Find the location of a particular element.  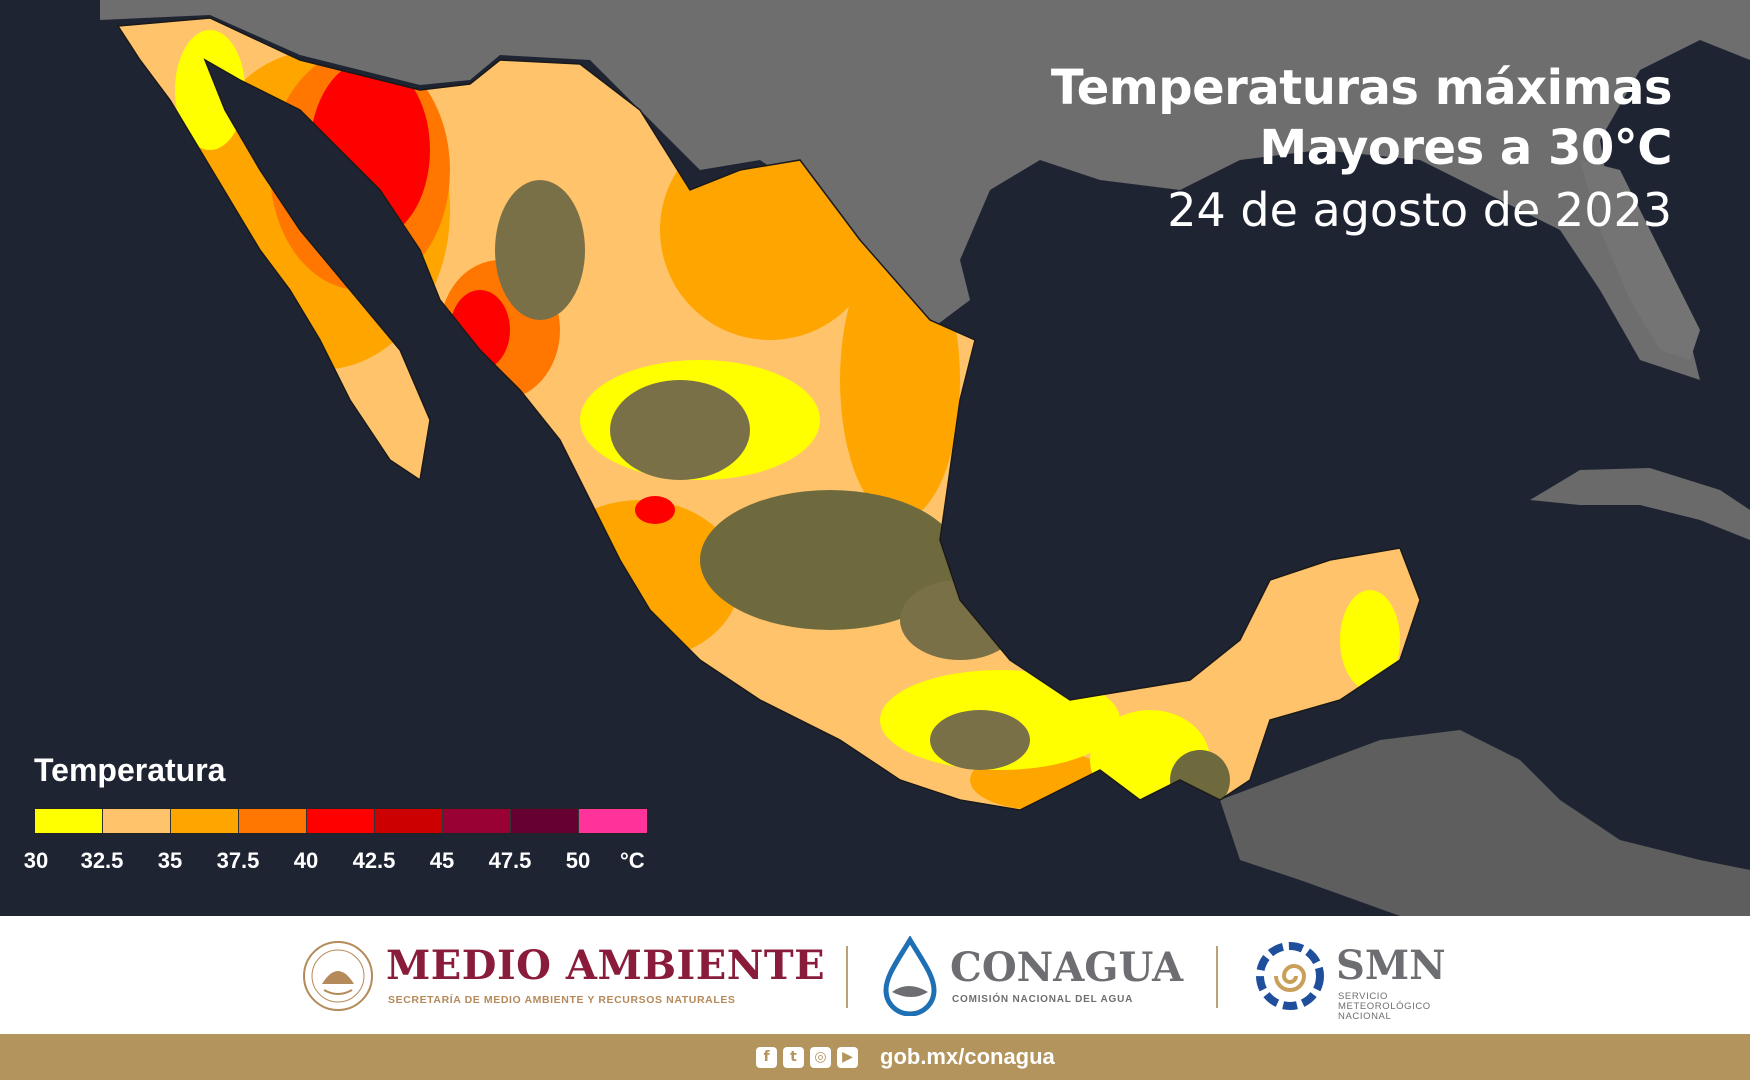

legend-tick-label: 47.5 is located at coordinates (510, 860).